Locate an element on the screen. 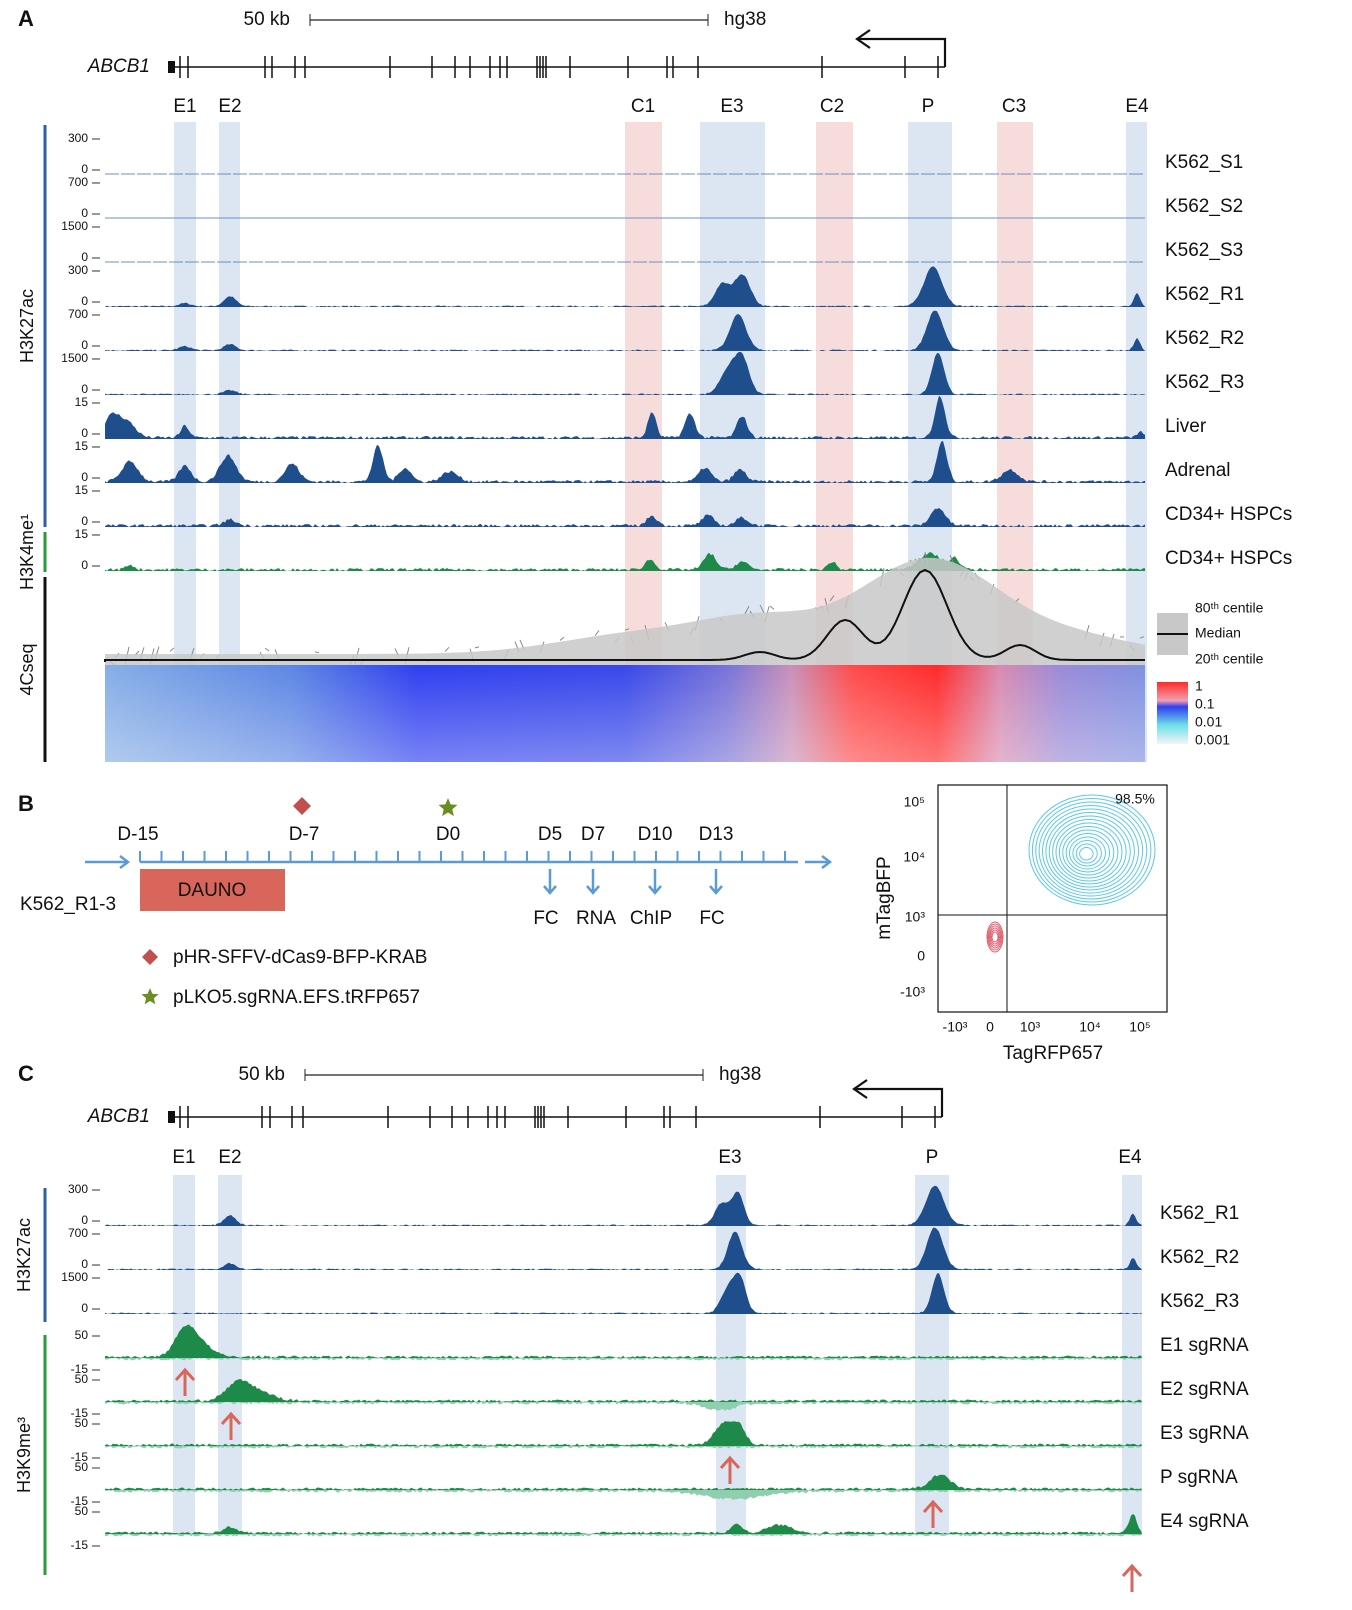 The width and height of the screenshot is (1352, 1610). region-label: P is located at coordinates (932, 1157).